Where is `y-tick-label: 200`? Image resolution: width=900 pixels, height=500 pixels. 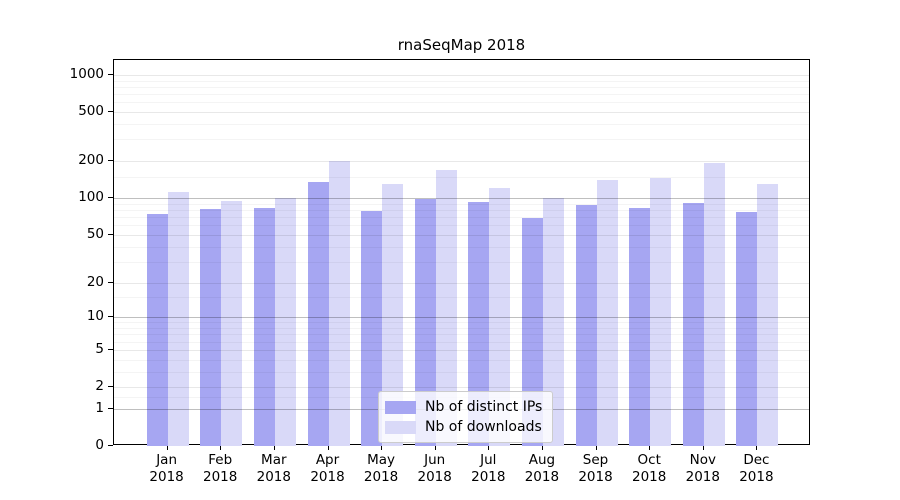
y-tick-label: 200 is located at coordinates (91, 160).